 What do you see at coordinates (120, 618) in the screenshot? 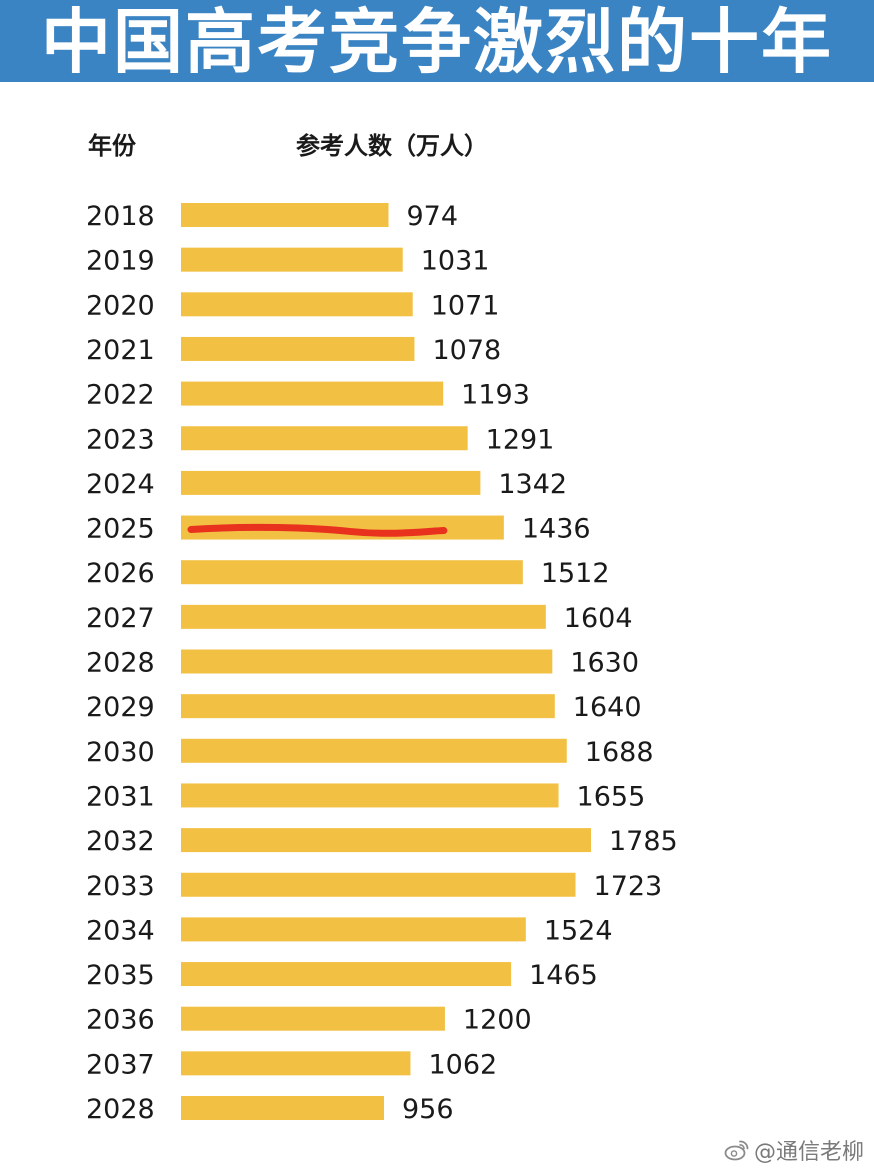
I see `year-label: 2027` at bounding box center [120, 618].